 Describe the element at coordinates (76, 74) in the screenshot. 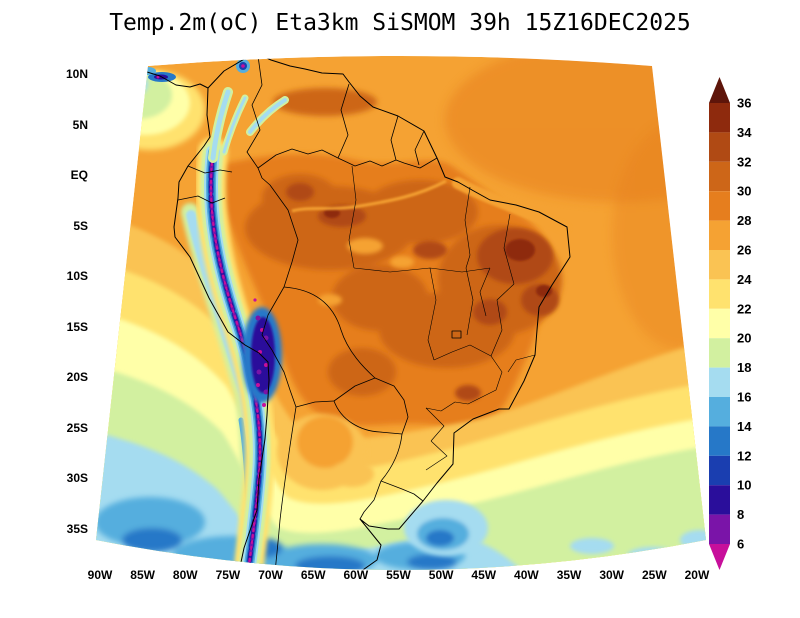

I see `lat-label: 10N` at that location.